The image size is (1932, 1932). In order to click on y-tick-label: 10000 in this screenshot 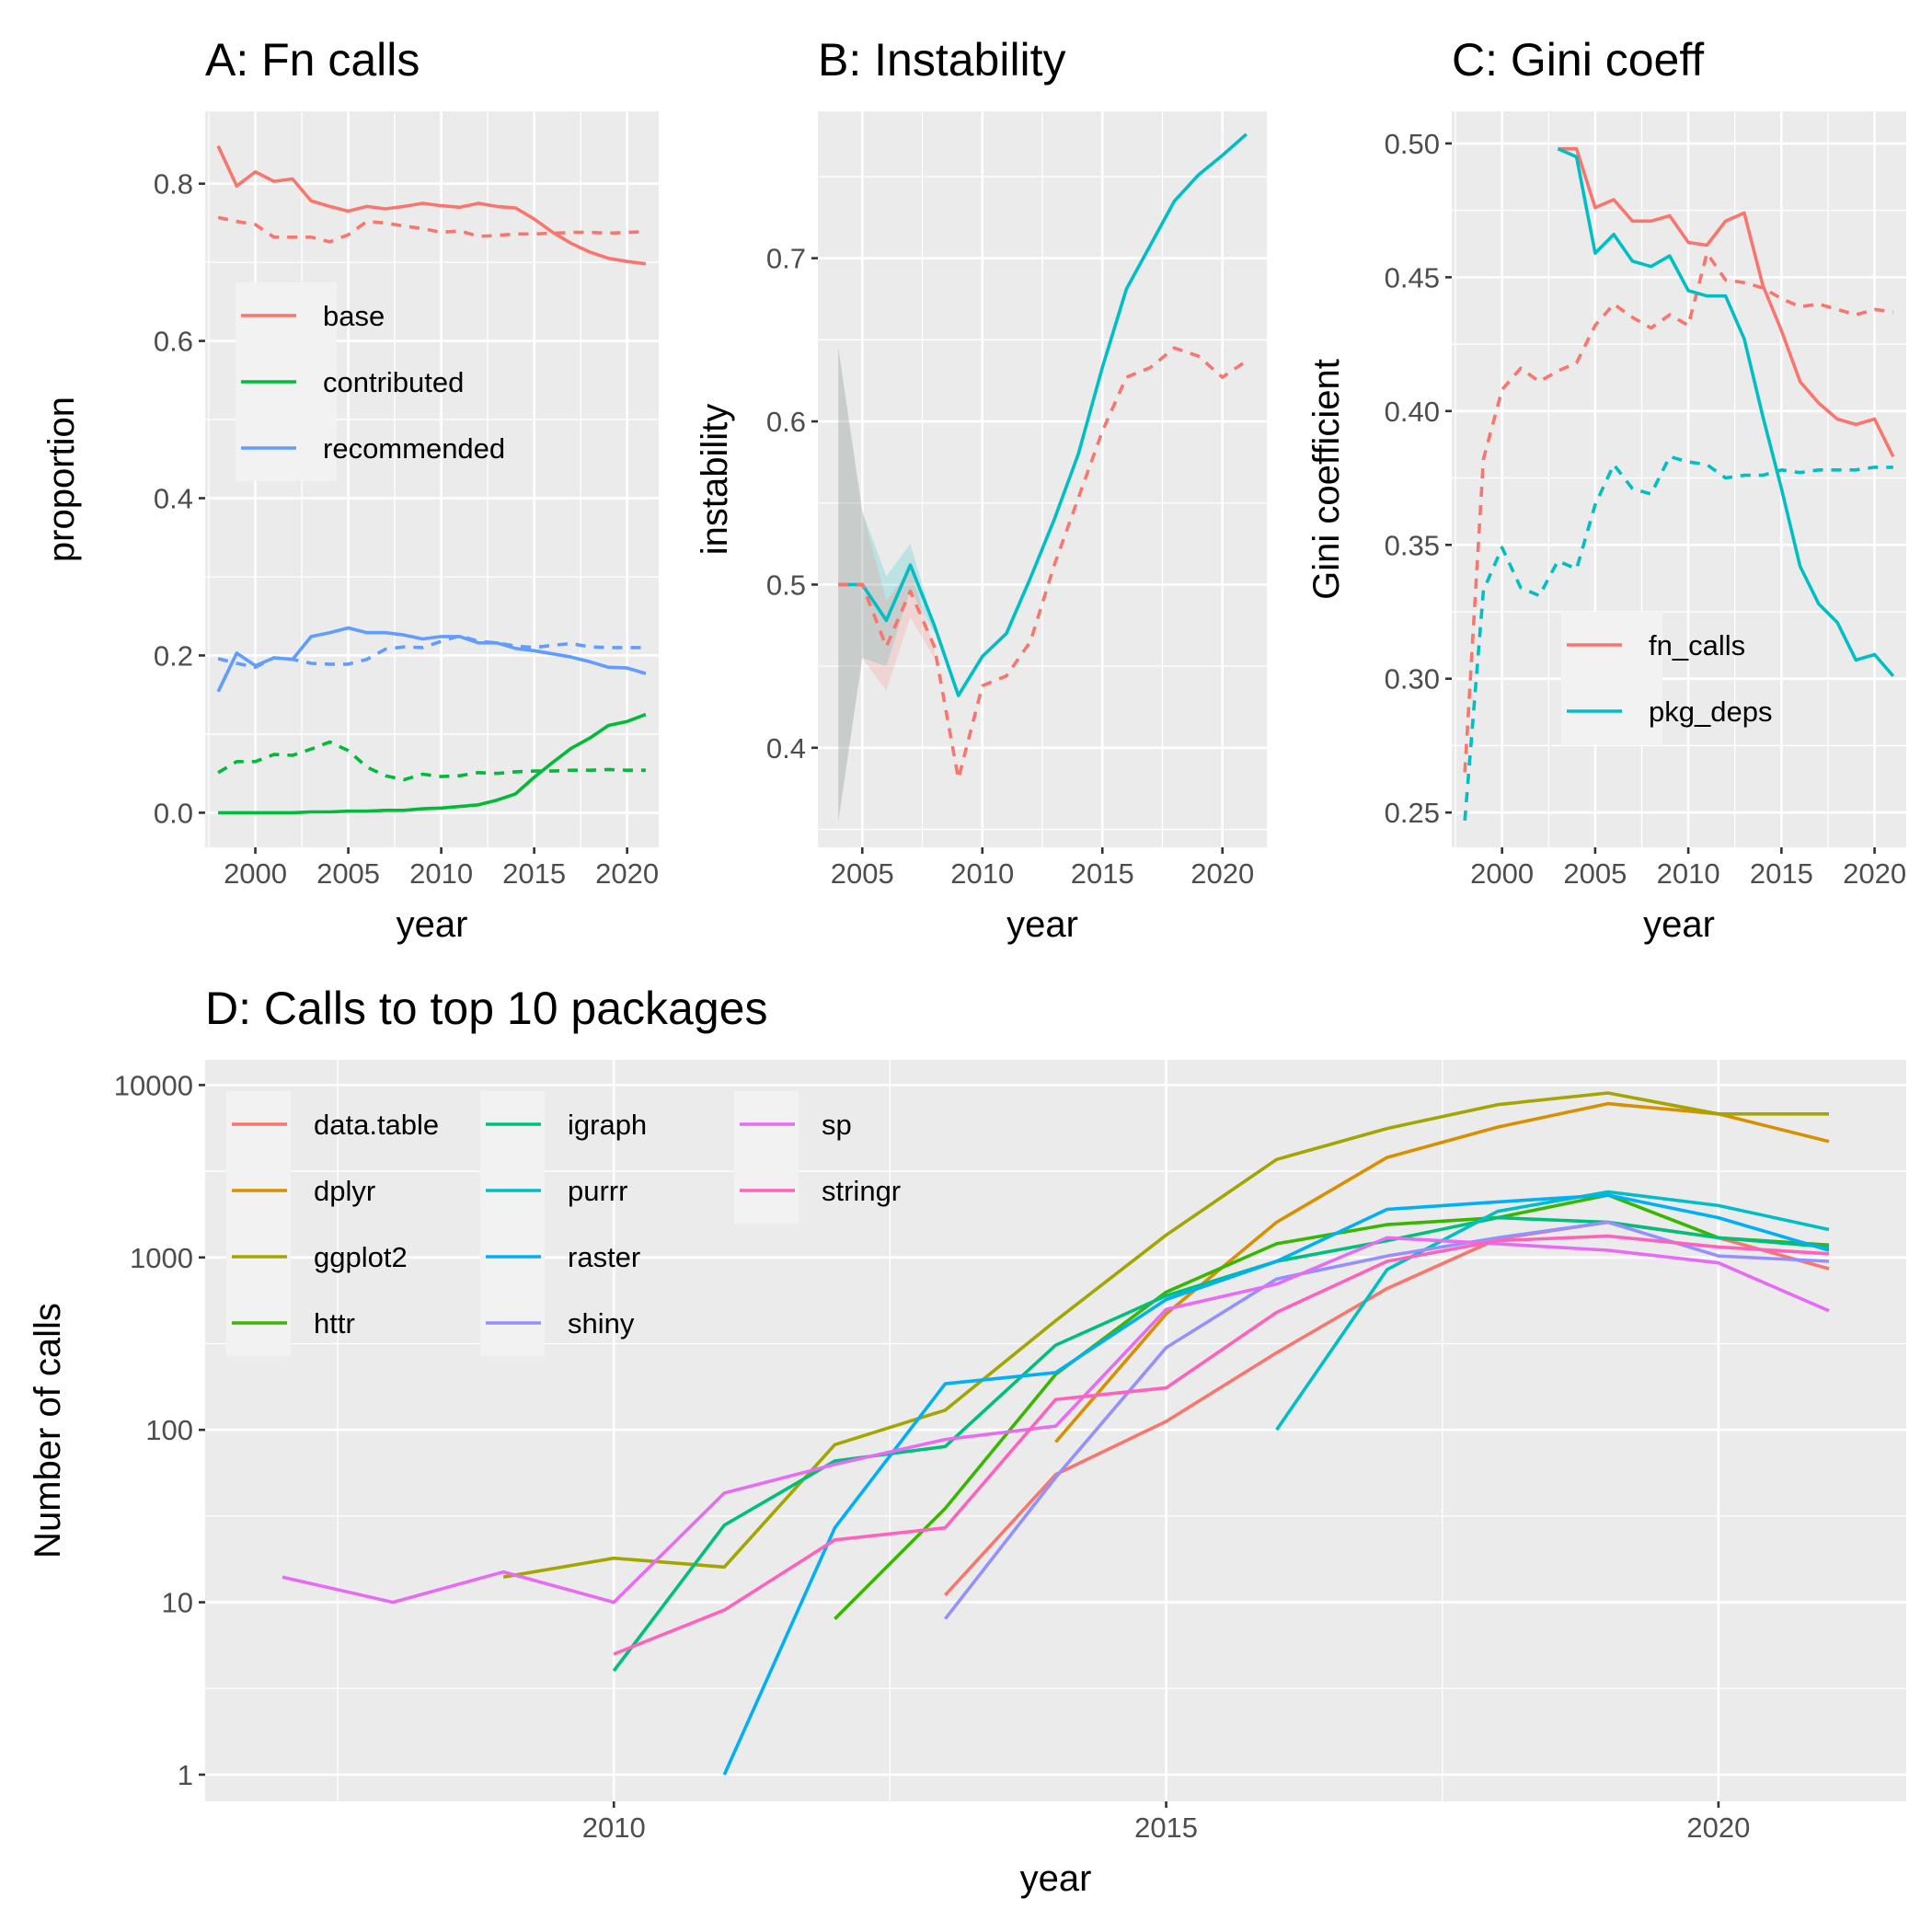, I will do `click(153, 1085)`.